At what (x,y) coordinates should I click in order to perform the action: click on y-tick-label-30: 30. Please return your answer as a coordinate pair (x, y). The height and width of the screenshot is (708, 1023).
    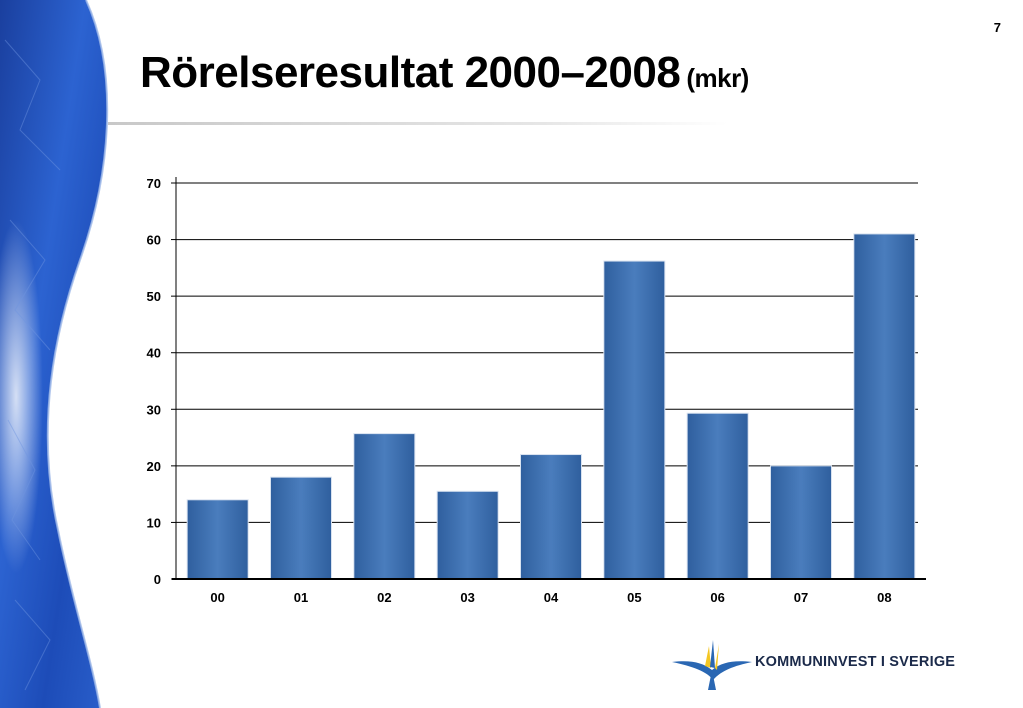
    Looking at the image, I should click on (154, 409).